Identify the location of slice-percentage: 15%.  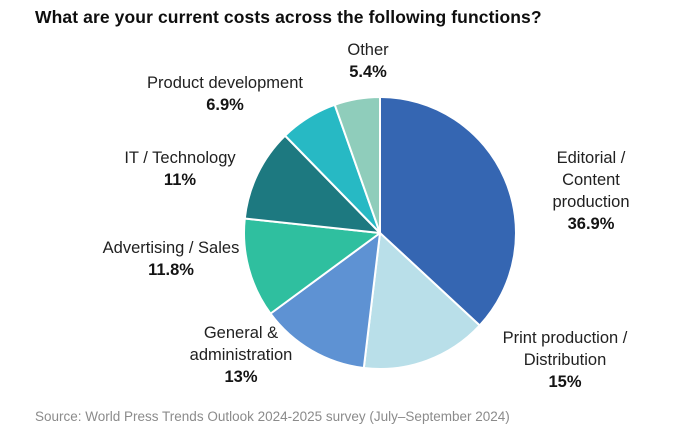
(565, 382).